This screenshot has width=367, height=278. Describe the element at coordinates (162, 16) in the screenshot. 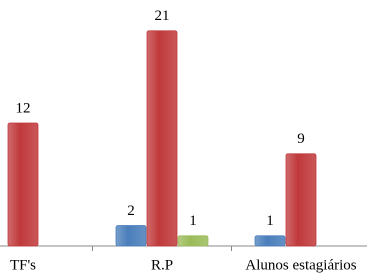

I see `data-label: 21` at that location.